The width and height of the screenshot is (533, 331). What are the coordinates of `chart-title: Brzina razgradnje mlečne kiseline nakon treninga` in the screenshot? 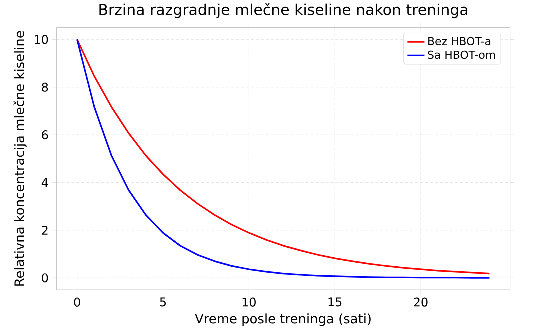 It's located at (284, 10).